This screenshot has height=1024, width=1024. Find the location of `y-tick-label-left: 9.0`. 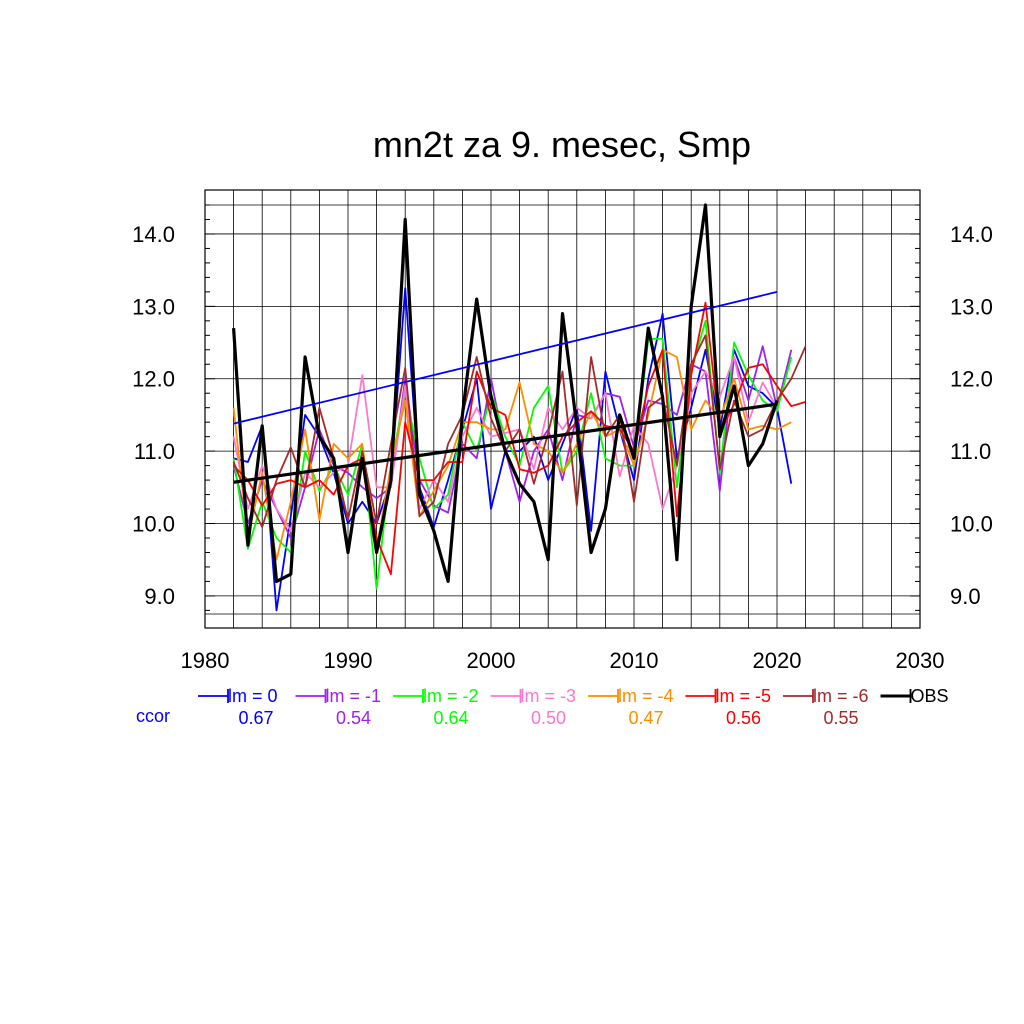

y-tick-label-left: 9.0 is located at coordinates (159, 596).